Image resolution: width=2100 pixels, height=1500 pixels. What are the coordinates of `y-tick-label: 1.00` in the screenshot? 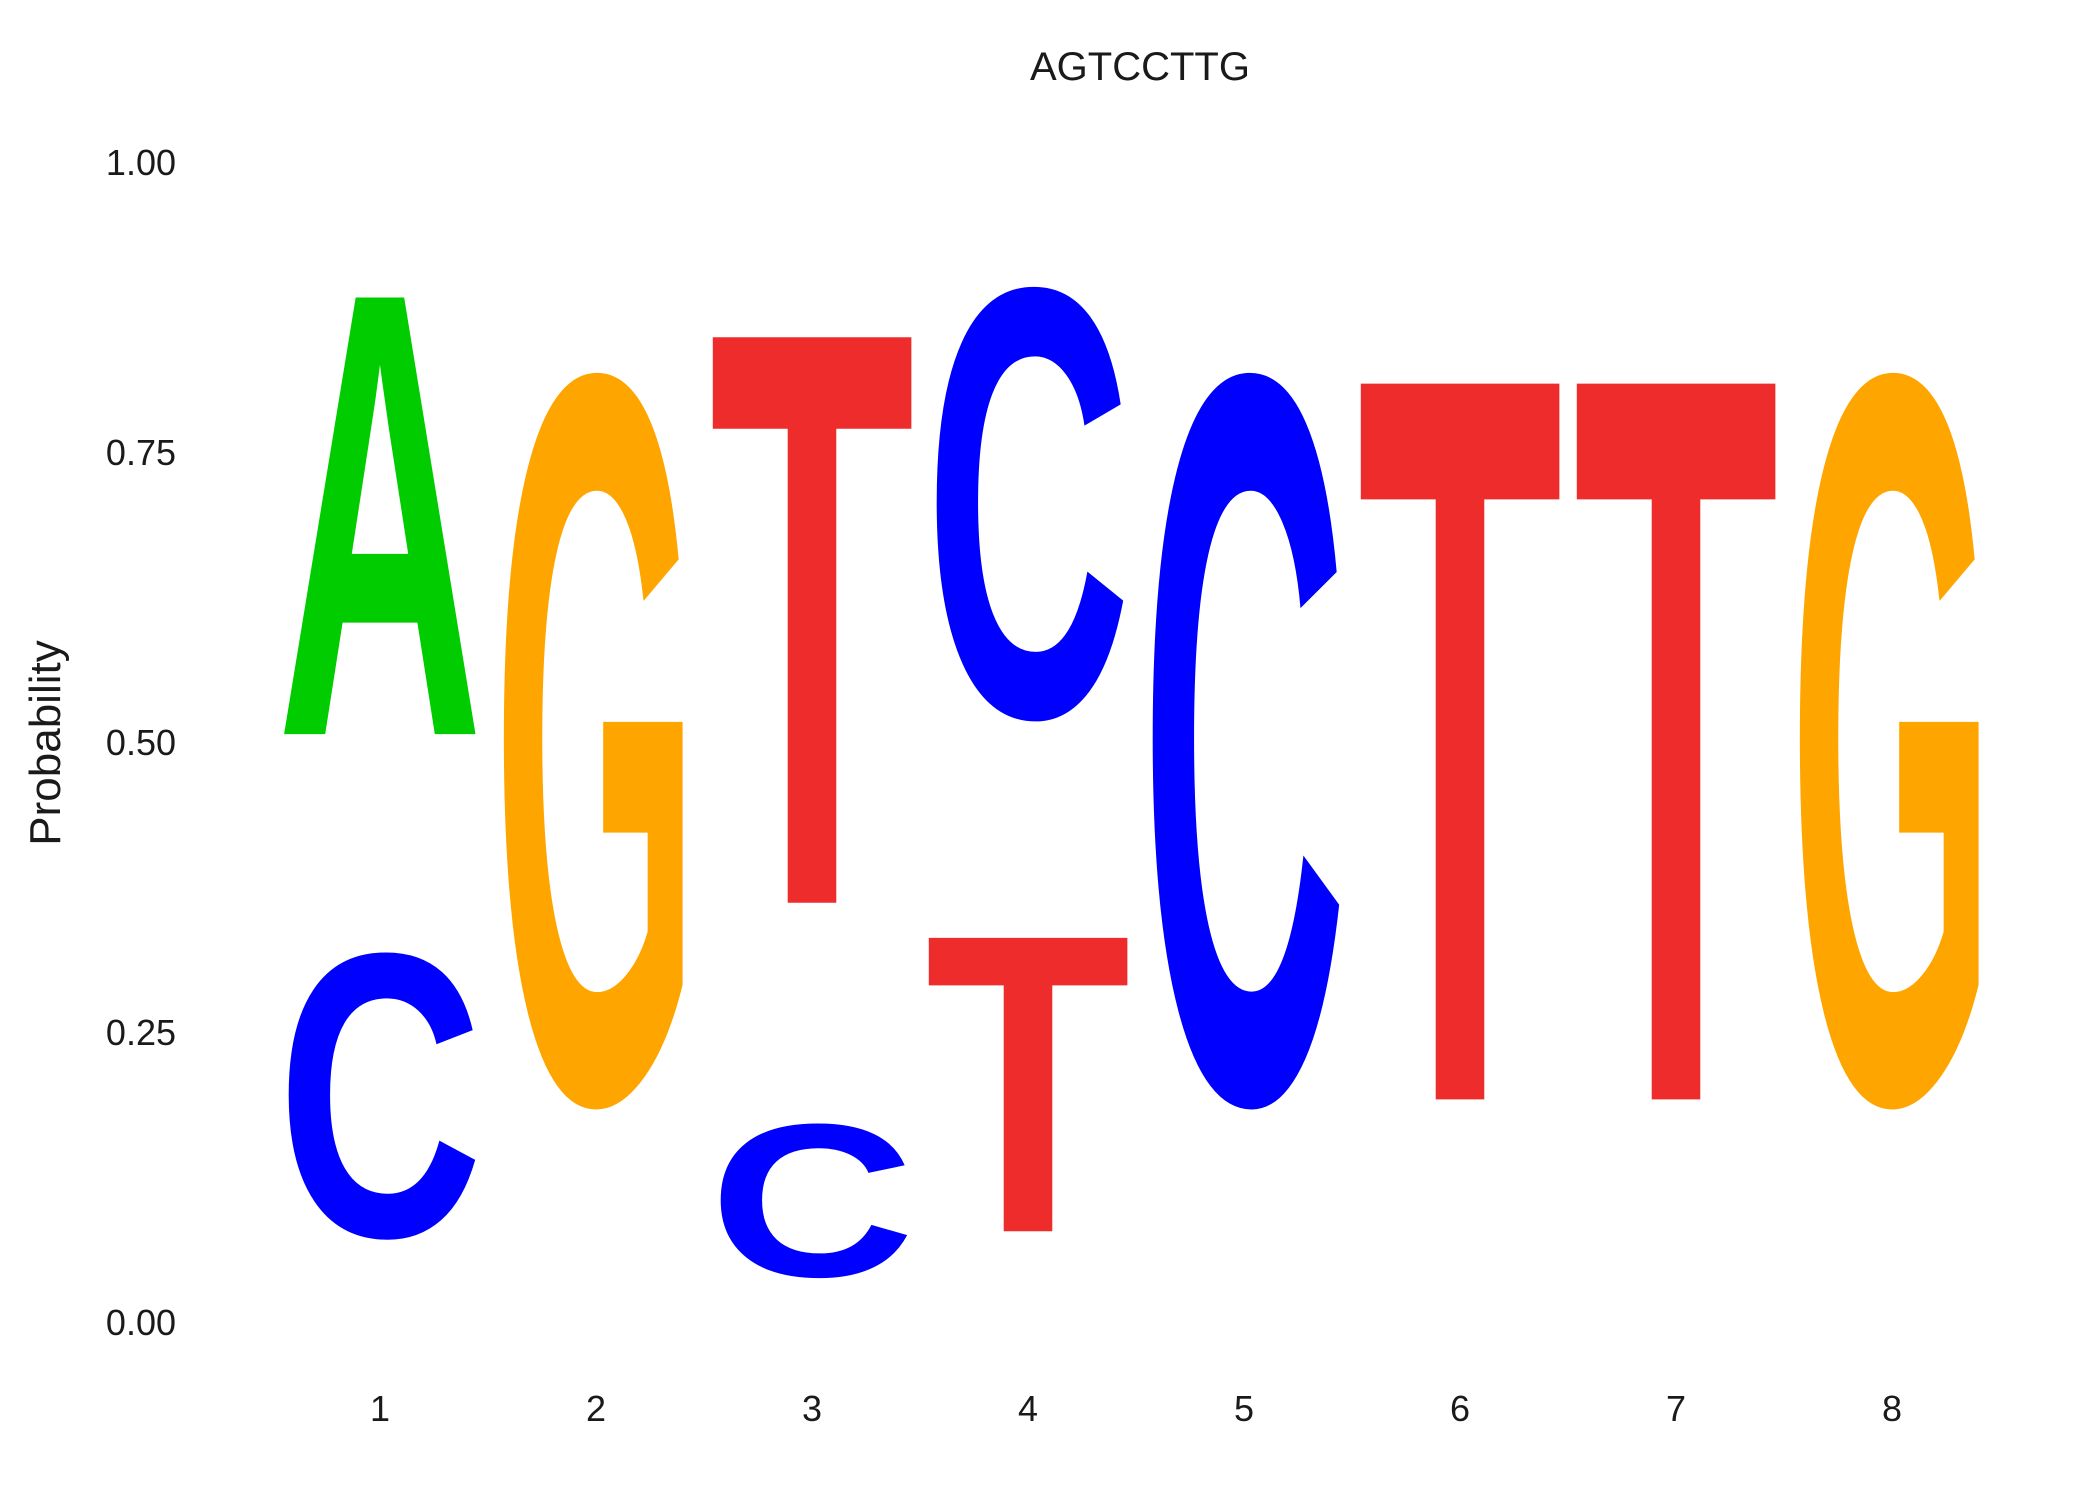 It's located at (141, 162).